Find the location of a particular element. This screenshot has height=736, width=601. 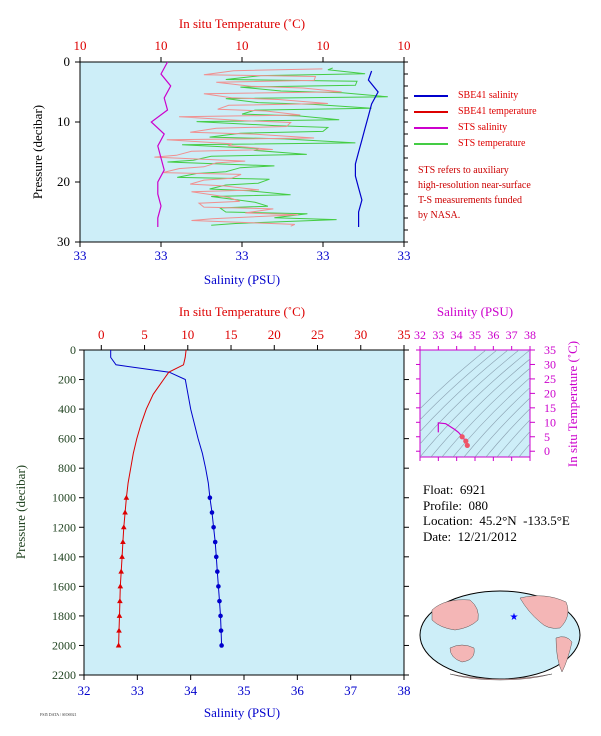

top-tick-label: 25 is located at coordinates (317, 334).